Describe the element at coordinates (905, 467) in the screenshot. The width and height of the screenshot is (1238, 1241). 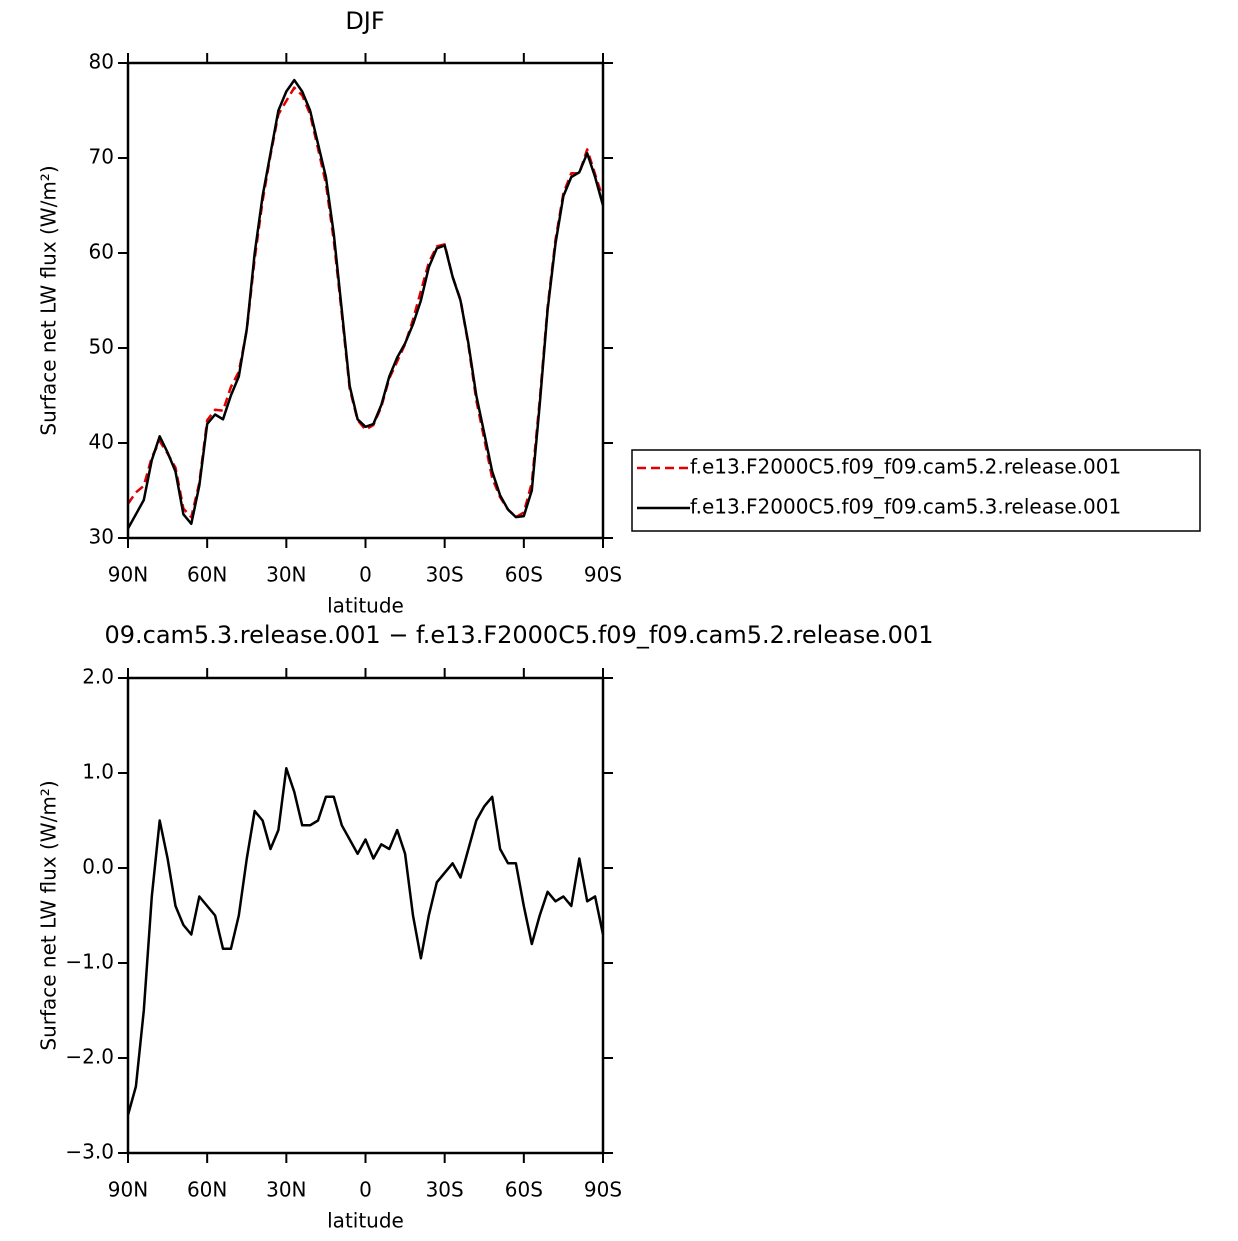
I see `legend-label: f.e13.F2000C5.f09_f09.cam5.2.release.001` at that location.